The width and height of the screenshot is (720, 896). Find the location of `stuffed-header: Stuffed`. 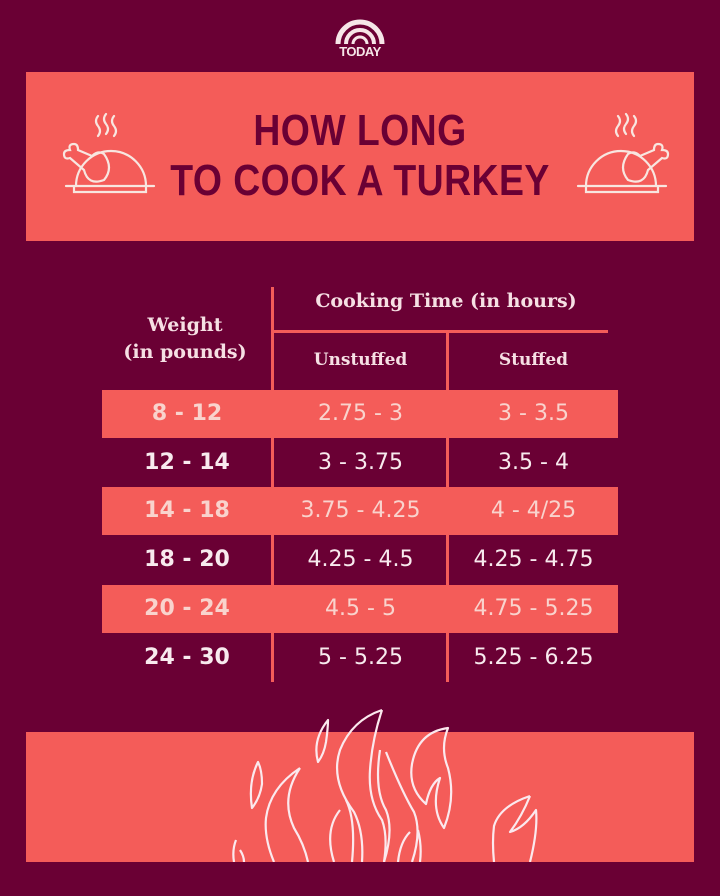

stuffed-header: Stuffed is located at coordinates (533, 360).